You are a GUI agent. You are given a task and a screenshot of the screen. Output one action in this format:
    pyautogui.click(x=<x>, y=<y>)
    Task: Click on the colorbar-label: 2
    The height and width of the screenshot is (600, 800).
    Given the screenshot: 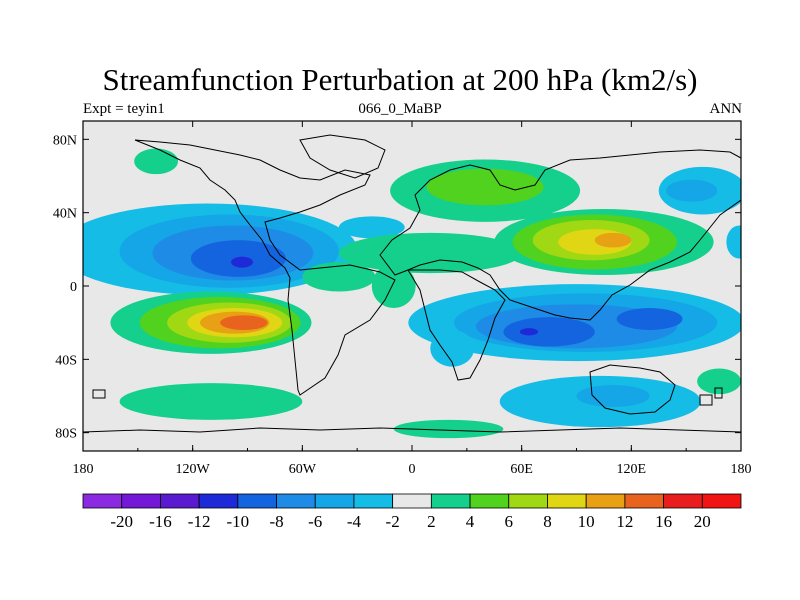 What is the action you would take?
    pyautogui.click(x=431, y=521)
    